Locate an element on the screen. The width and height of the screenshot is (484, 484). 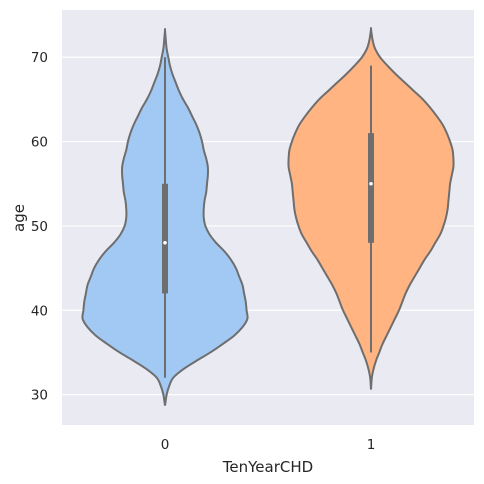
y-tick-label: 40 is located at coordinates (39, 311).